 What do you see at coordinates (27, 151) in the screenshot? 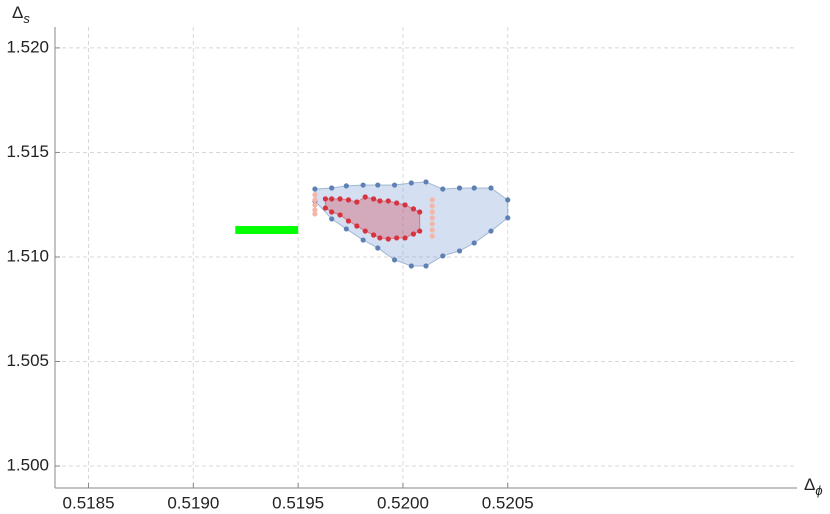
I see `y-tick-label: 1.515` at bounding box center [27, 151].